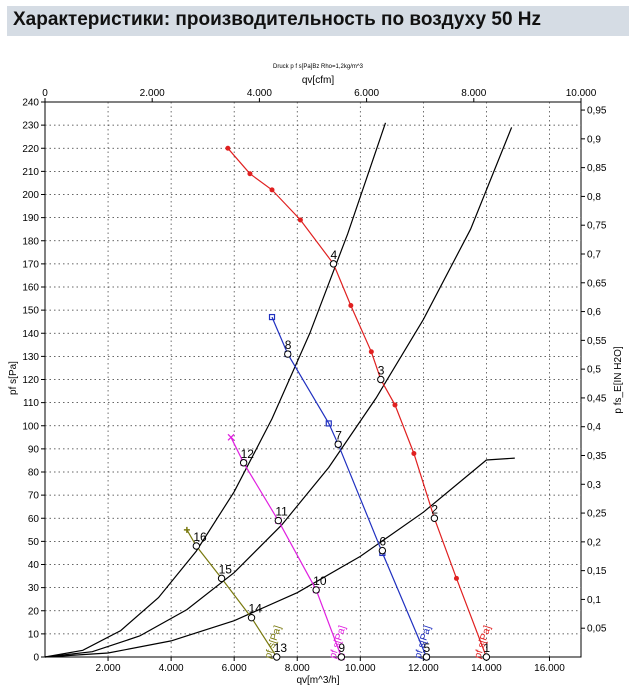 The height and width of the screenshot is (691, 636). What do you see at coordinates (473, 93) in the screenshot?
I see `top-tick-label: 8.000` at bounding box center [473, 93].